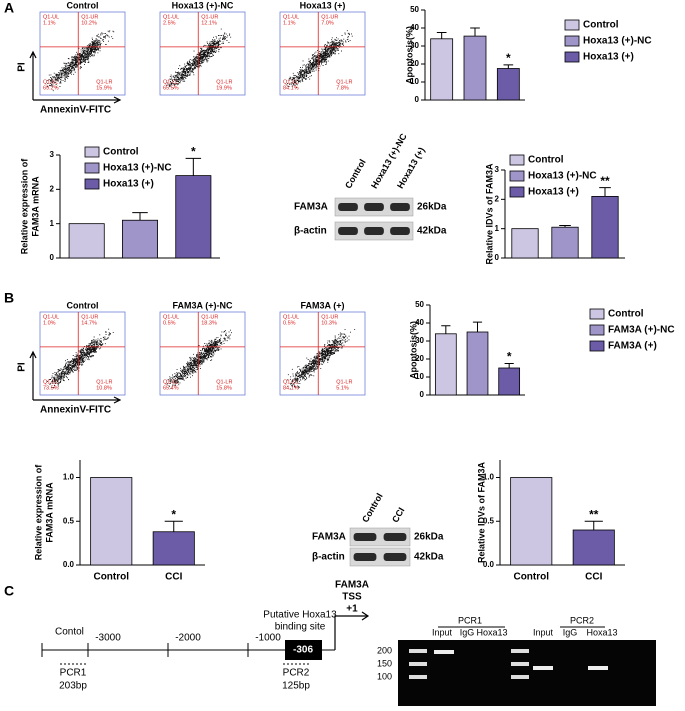  I want to click on gel-lane: IgG, so click(467, 632).